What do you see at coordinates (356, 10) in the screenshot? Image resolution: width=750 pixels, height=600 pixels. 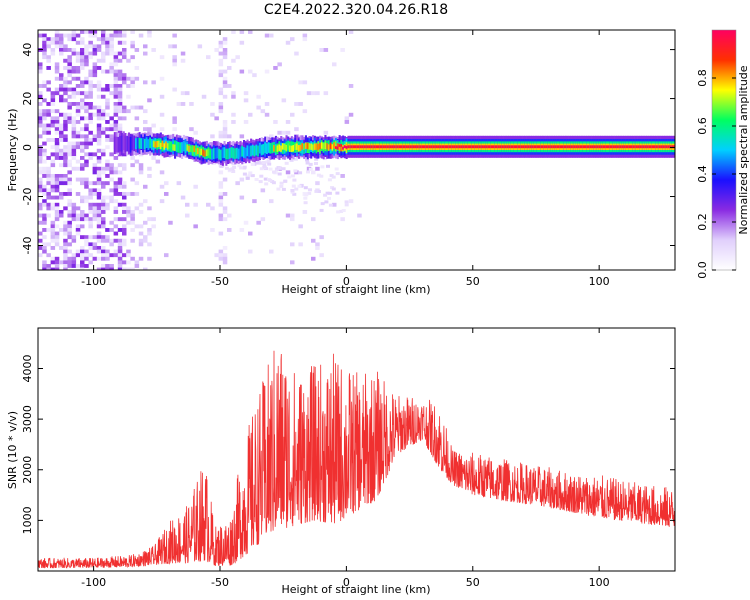 I see `figure-title: C2E4.2022.320.04.26.R18` at bounding box center [356, 10].